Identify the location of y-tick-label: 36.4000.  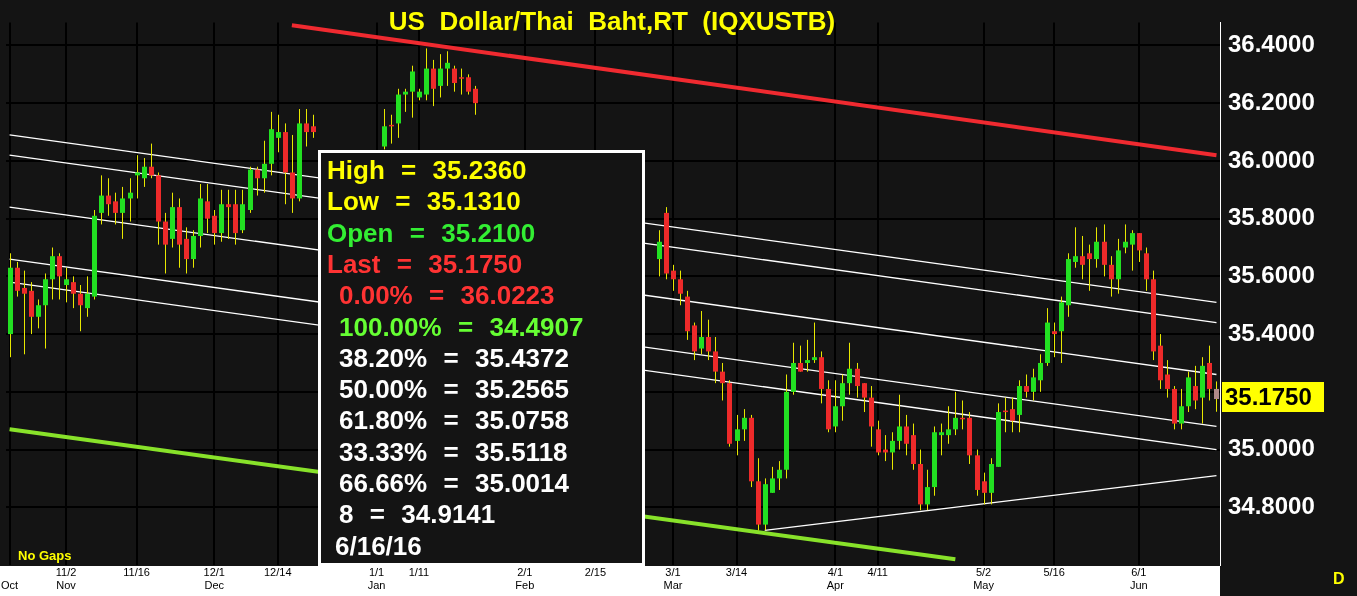
(1271, 44).